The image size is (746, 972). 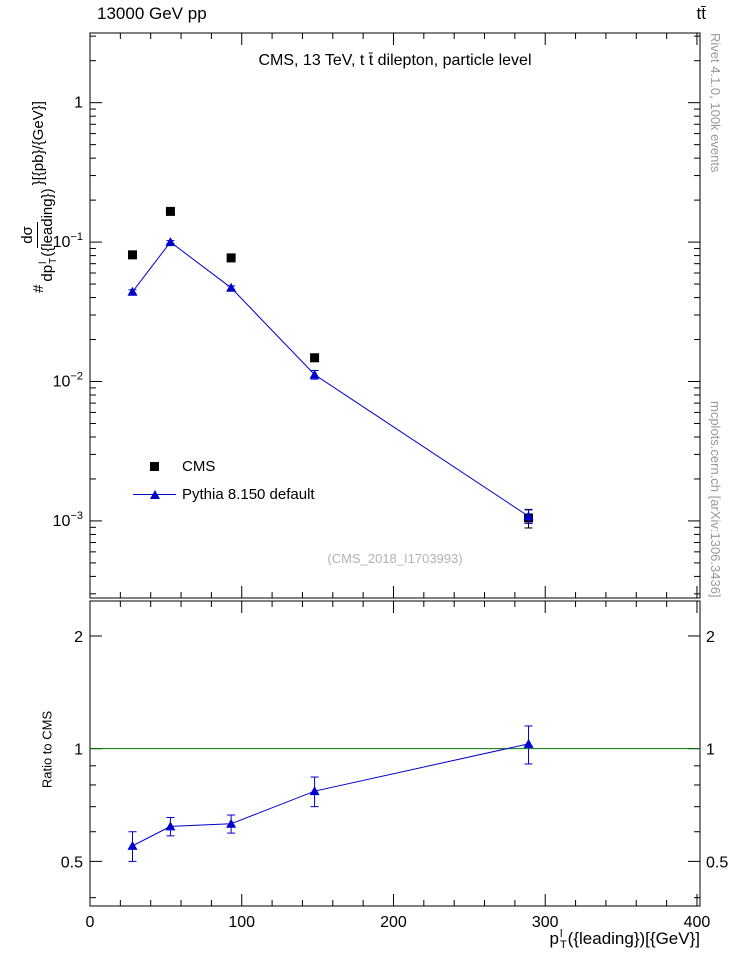 What do you see at coordinates (48, 235) in the screenshot?
I see `y-axis-label-denominator: dp l T ({leading})` at bounding box center [48, 235].